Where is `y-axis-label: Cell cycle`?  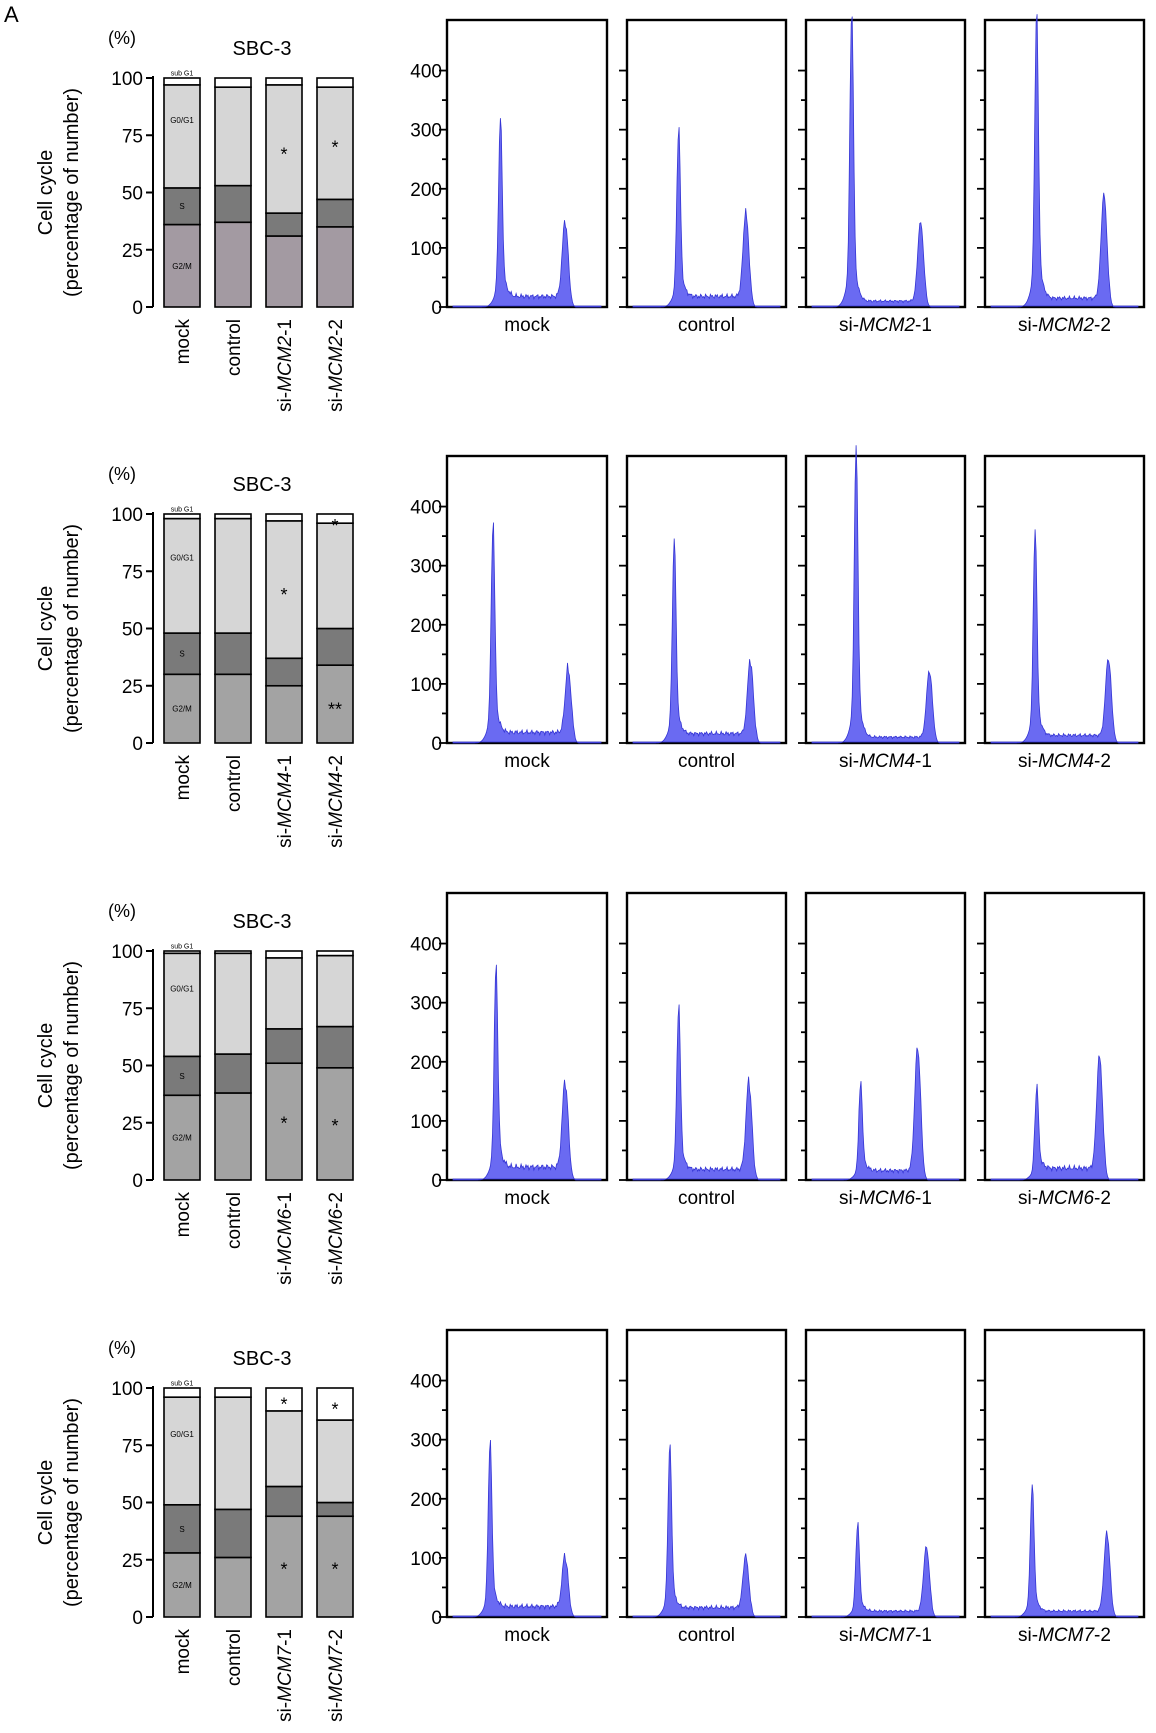
y-axis-label: Cell cycle is located at coordinates (46, 1066).